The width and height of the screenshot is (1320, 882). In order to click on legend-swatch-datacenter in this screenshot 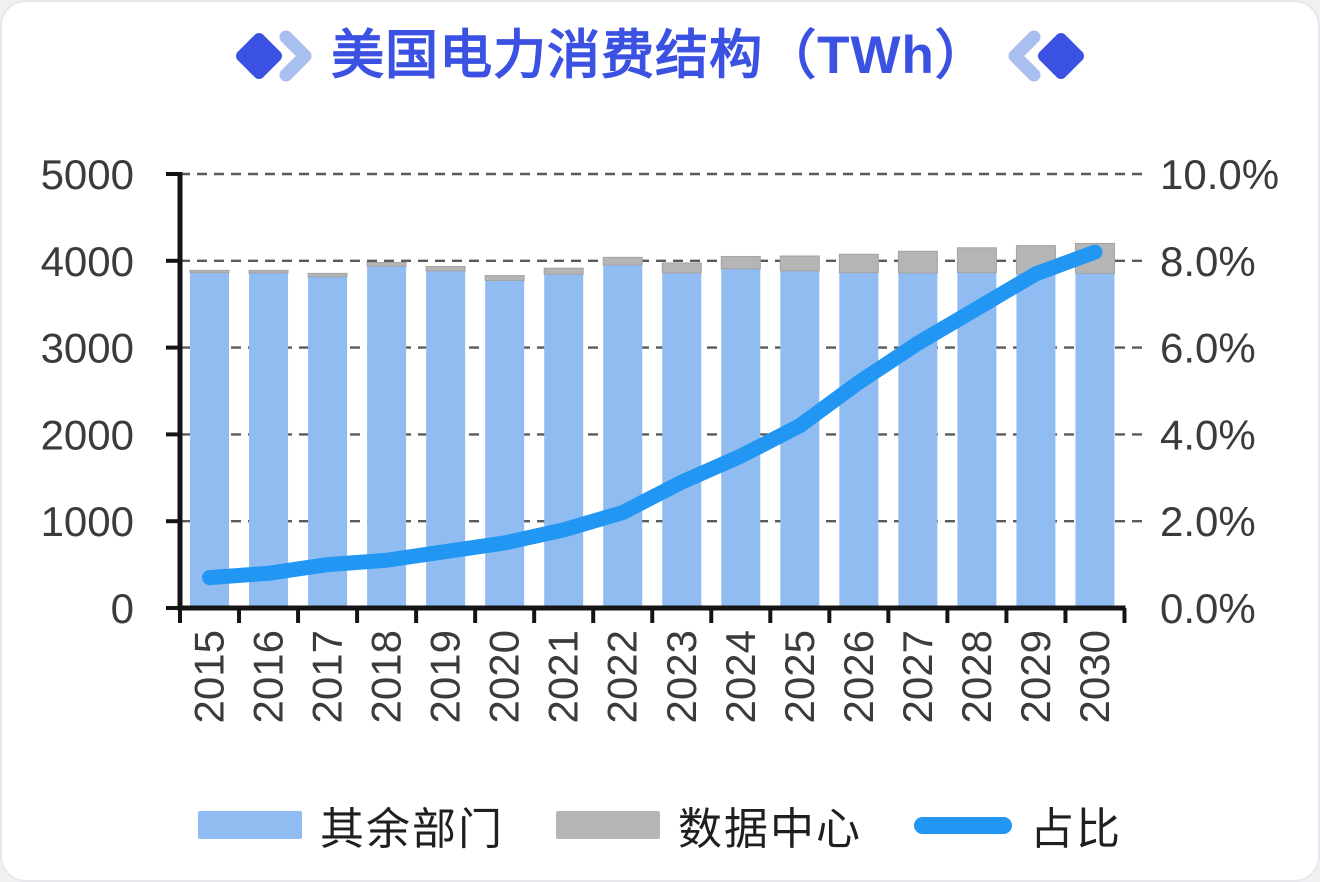, I will do `click(608, 825)`.